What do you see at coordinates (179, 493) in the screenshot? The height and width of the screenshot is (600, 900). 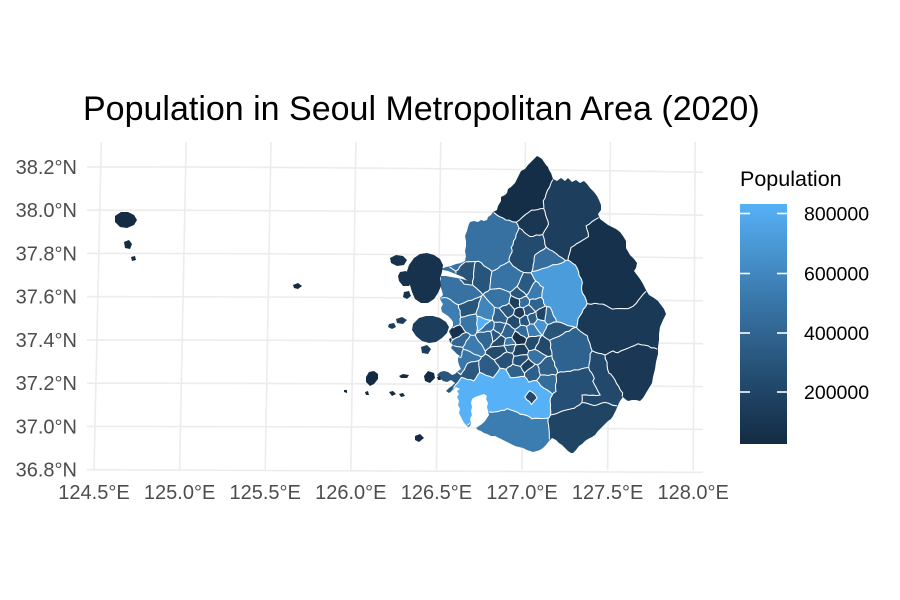 I see `svg-text: 125.0°E` at bounding box center [179, 493].